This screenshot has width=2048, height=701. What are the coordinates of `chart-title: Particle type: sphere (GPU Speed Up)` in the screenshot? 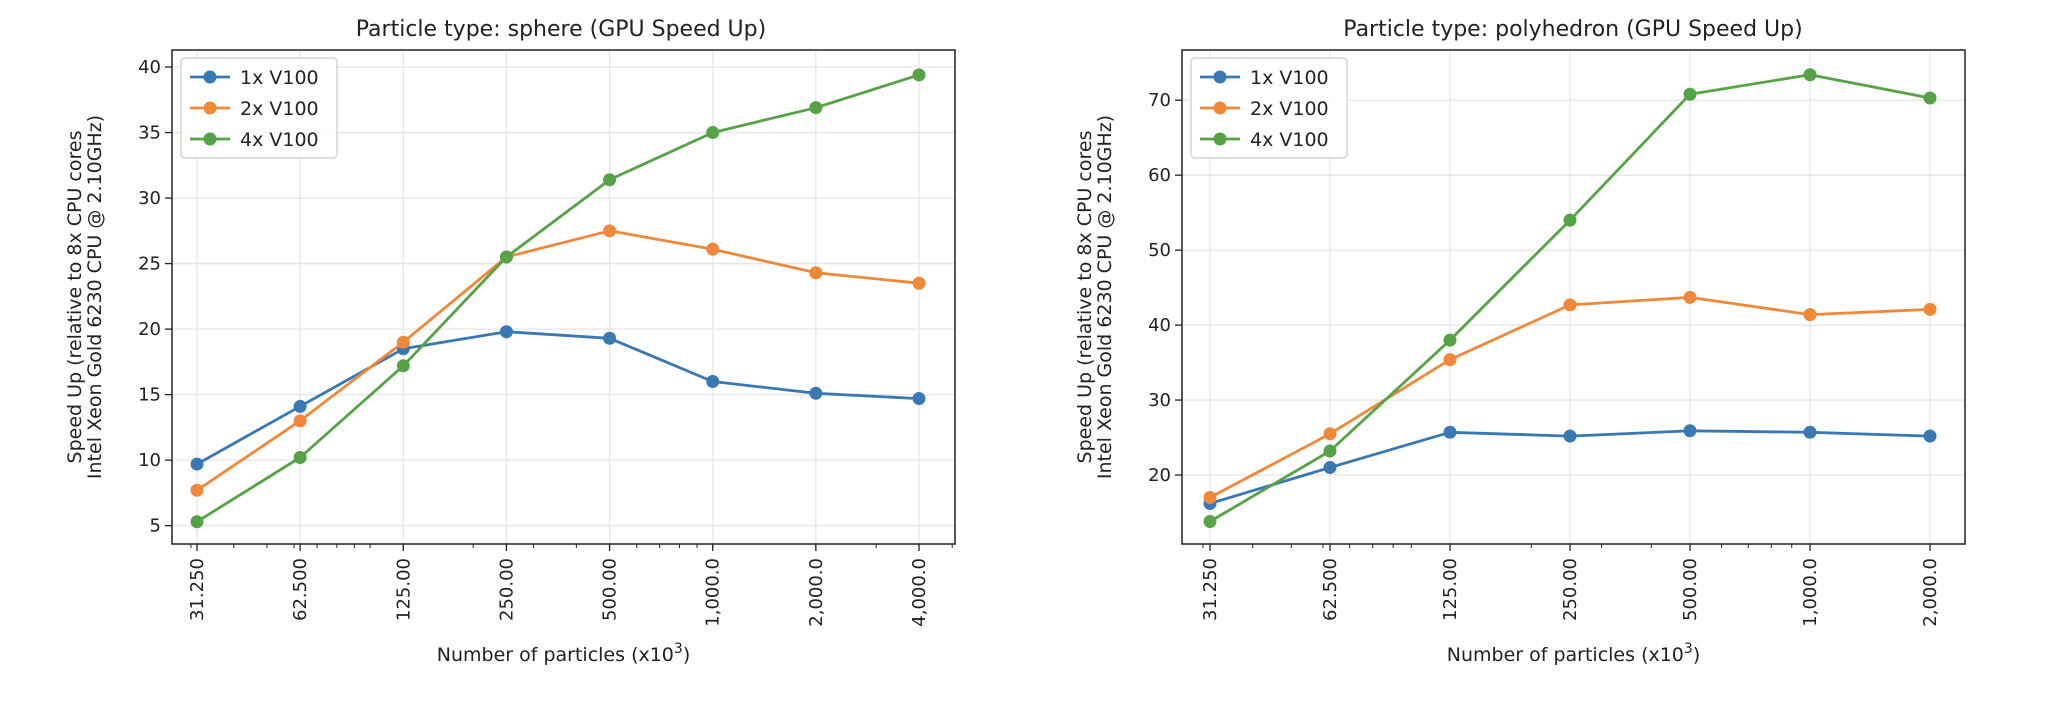 It's located at (561, 29).